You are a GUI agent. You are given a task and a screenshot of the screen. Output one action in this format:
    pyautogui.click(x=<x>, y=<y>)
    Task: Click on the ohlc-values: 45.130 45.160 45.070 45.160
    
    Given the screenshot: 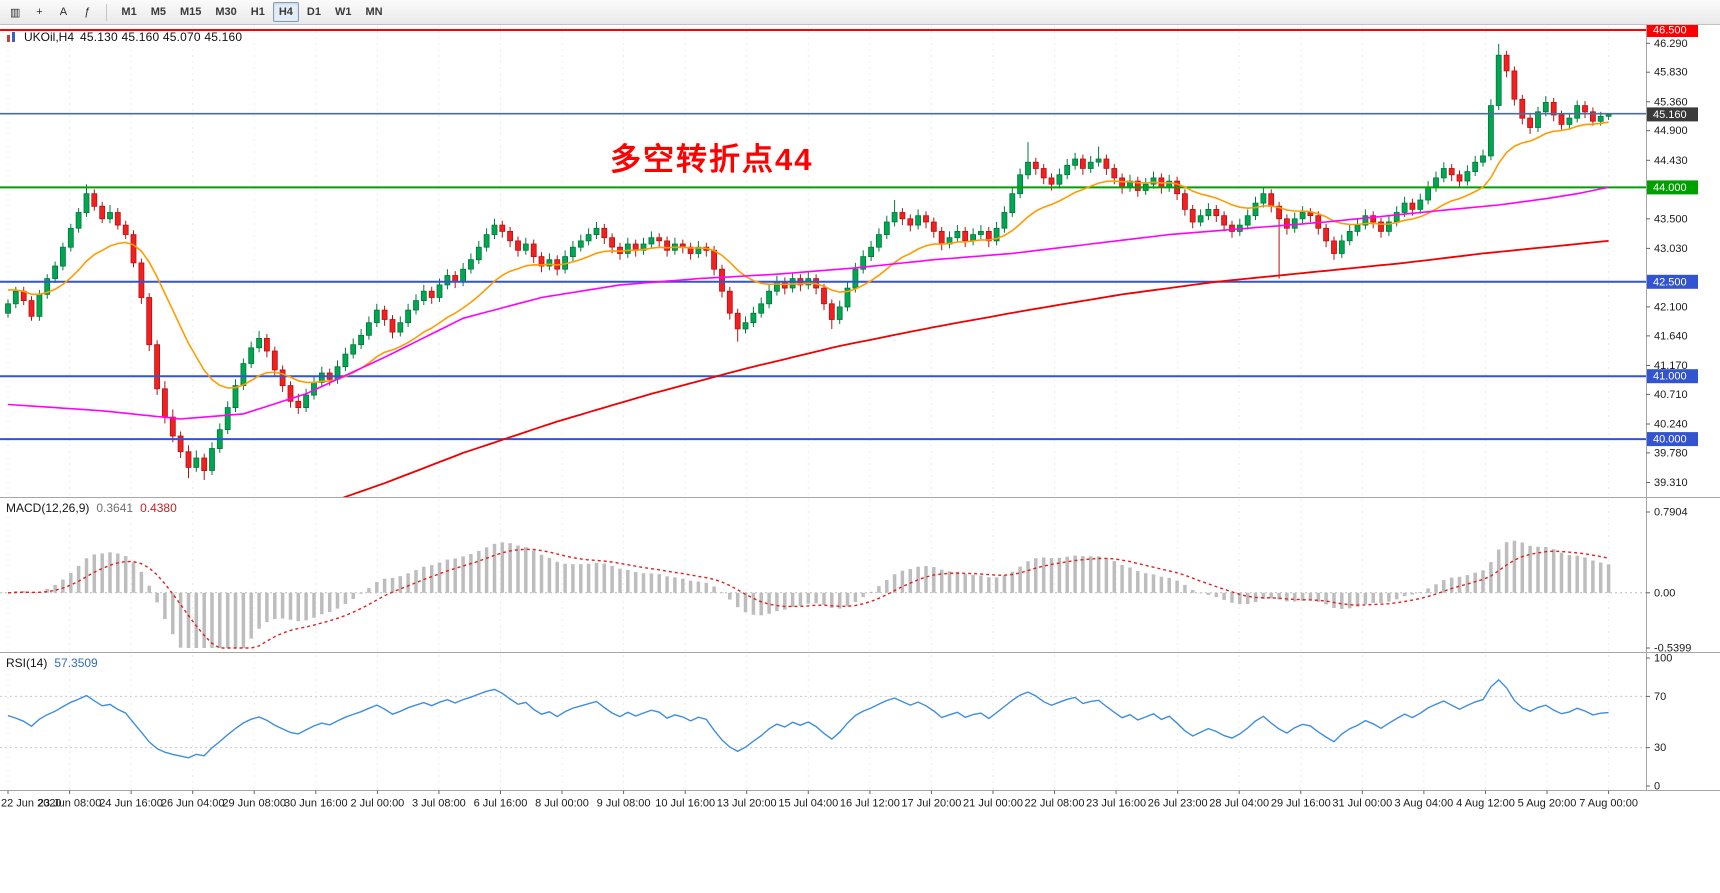 What is the action you would take?
    pyautogui.click(x=161, y=37)
    